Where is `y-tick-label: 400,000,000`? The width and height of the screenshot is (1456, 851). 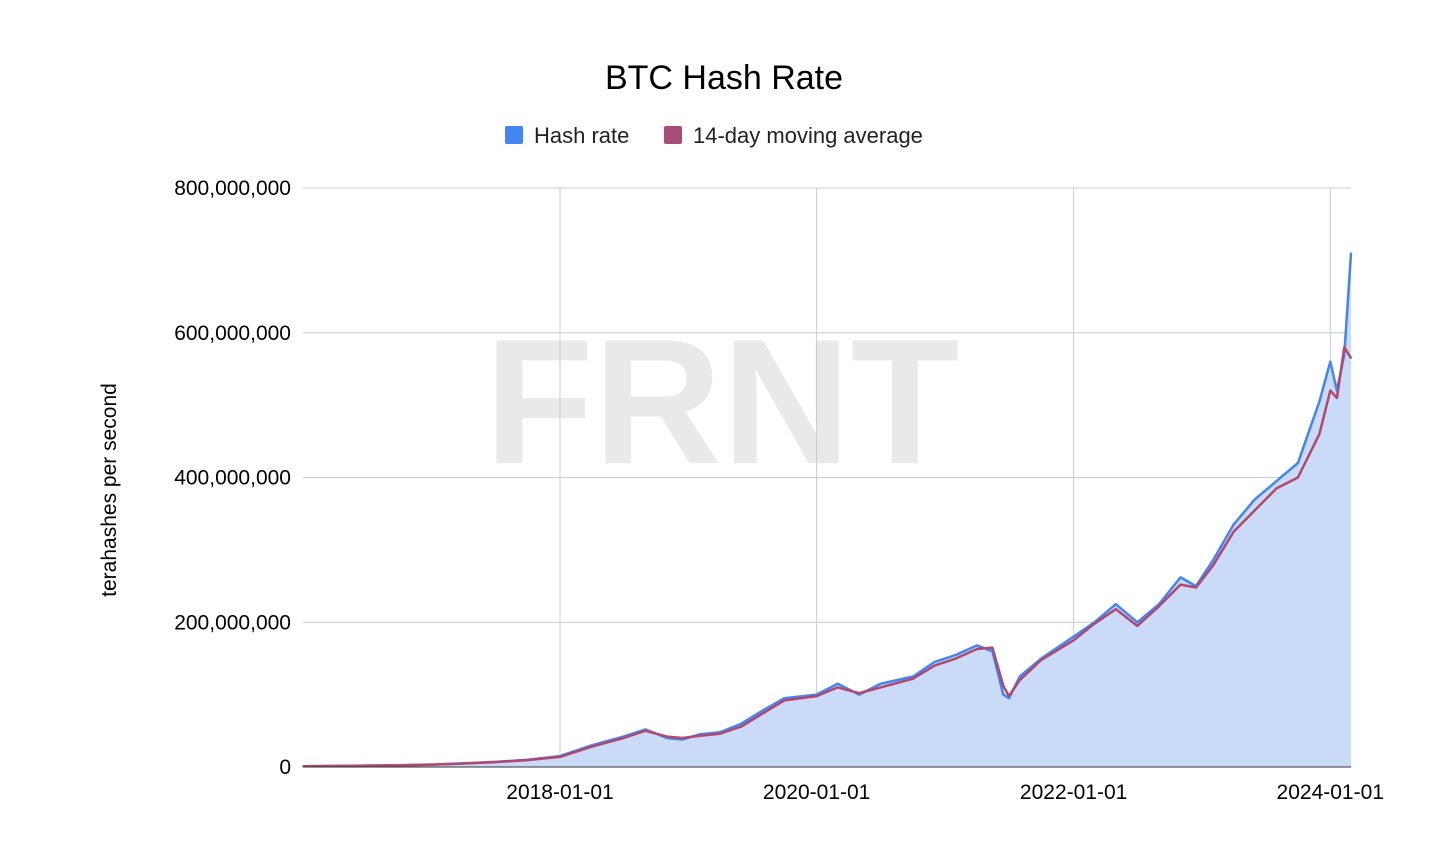
y-tick-label: 400,000,000 is located at coordinates (232, 478).